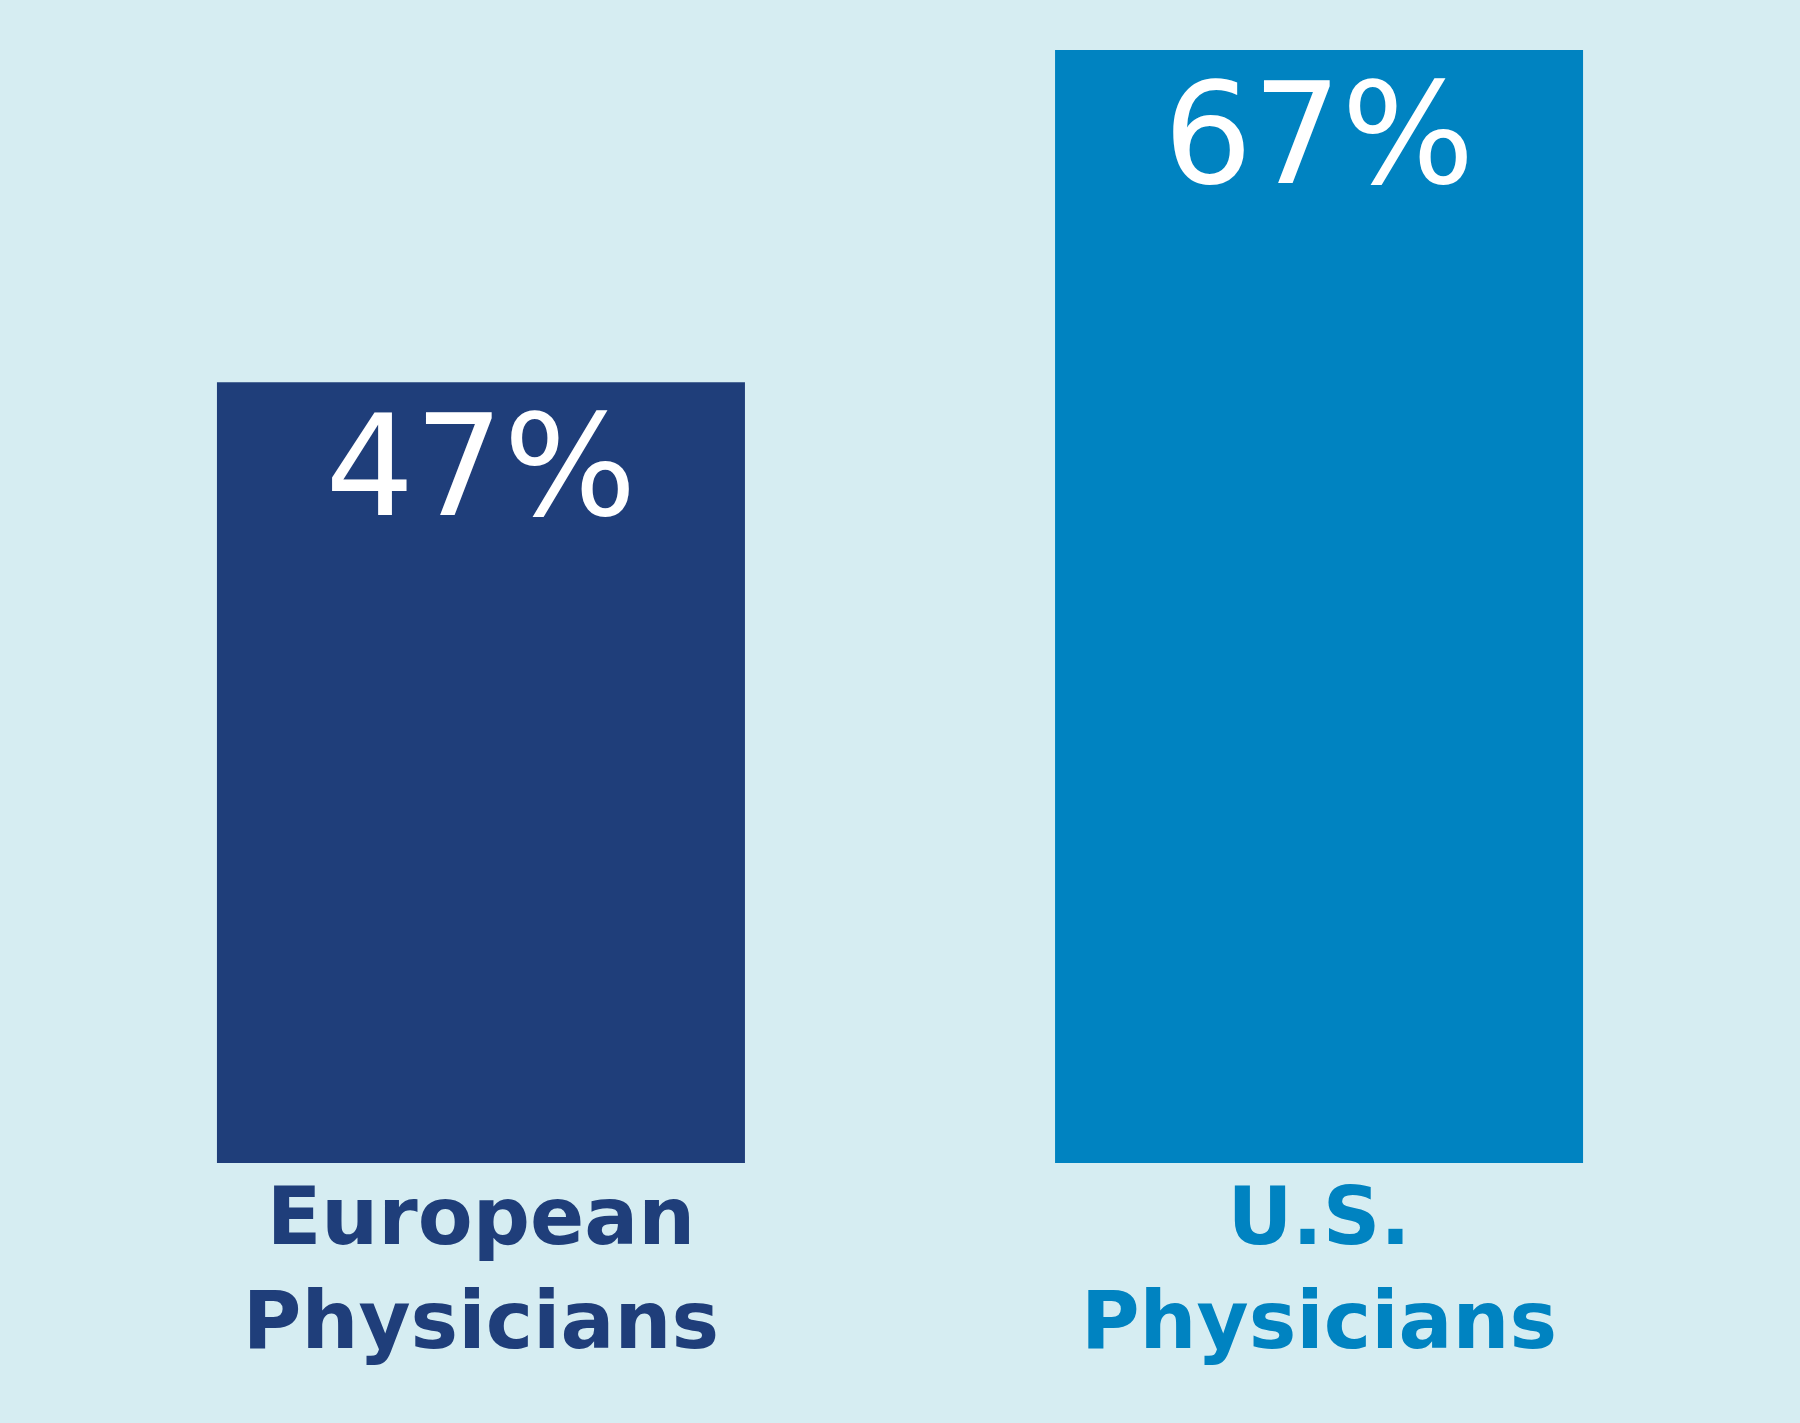 This screenshot has height=1423, width=1800. I want to click on data-label: 67%, so click(1319, 134).